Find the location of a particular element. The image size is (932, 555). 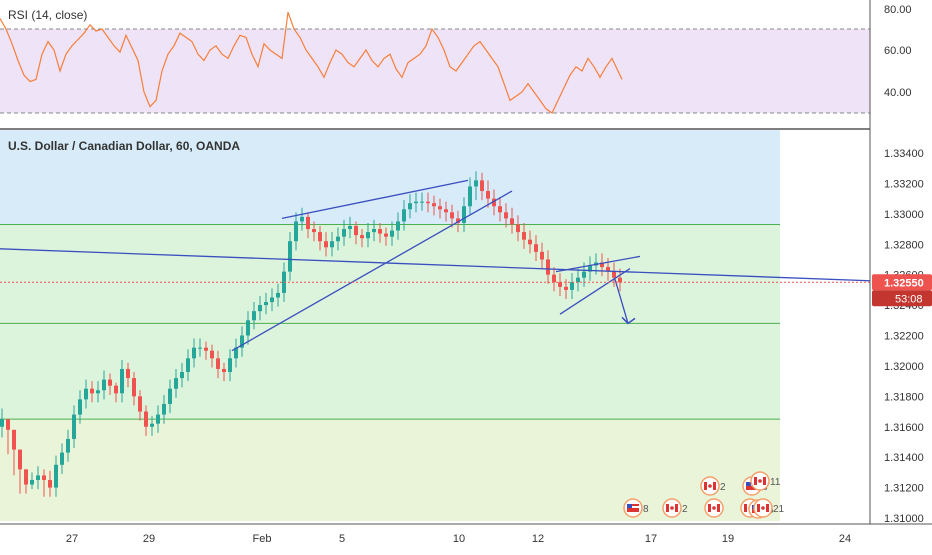

time-tick: 10 is located at coordinates (459, 539).